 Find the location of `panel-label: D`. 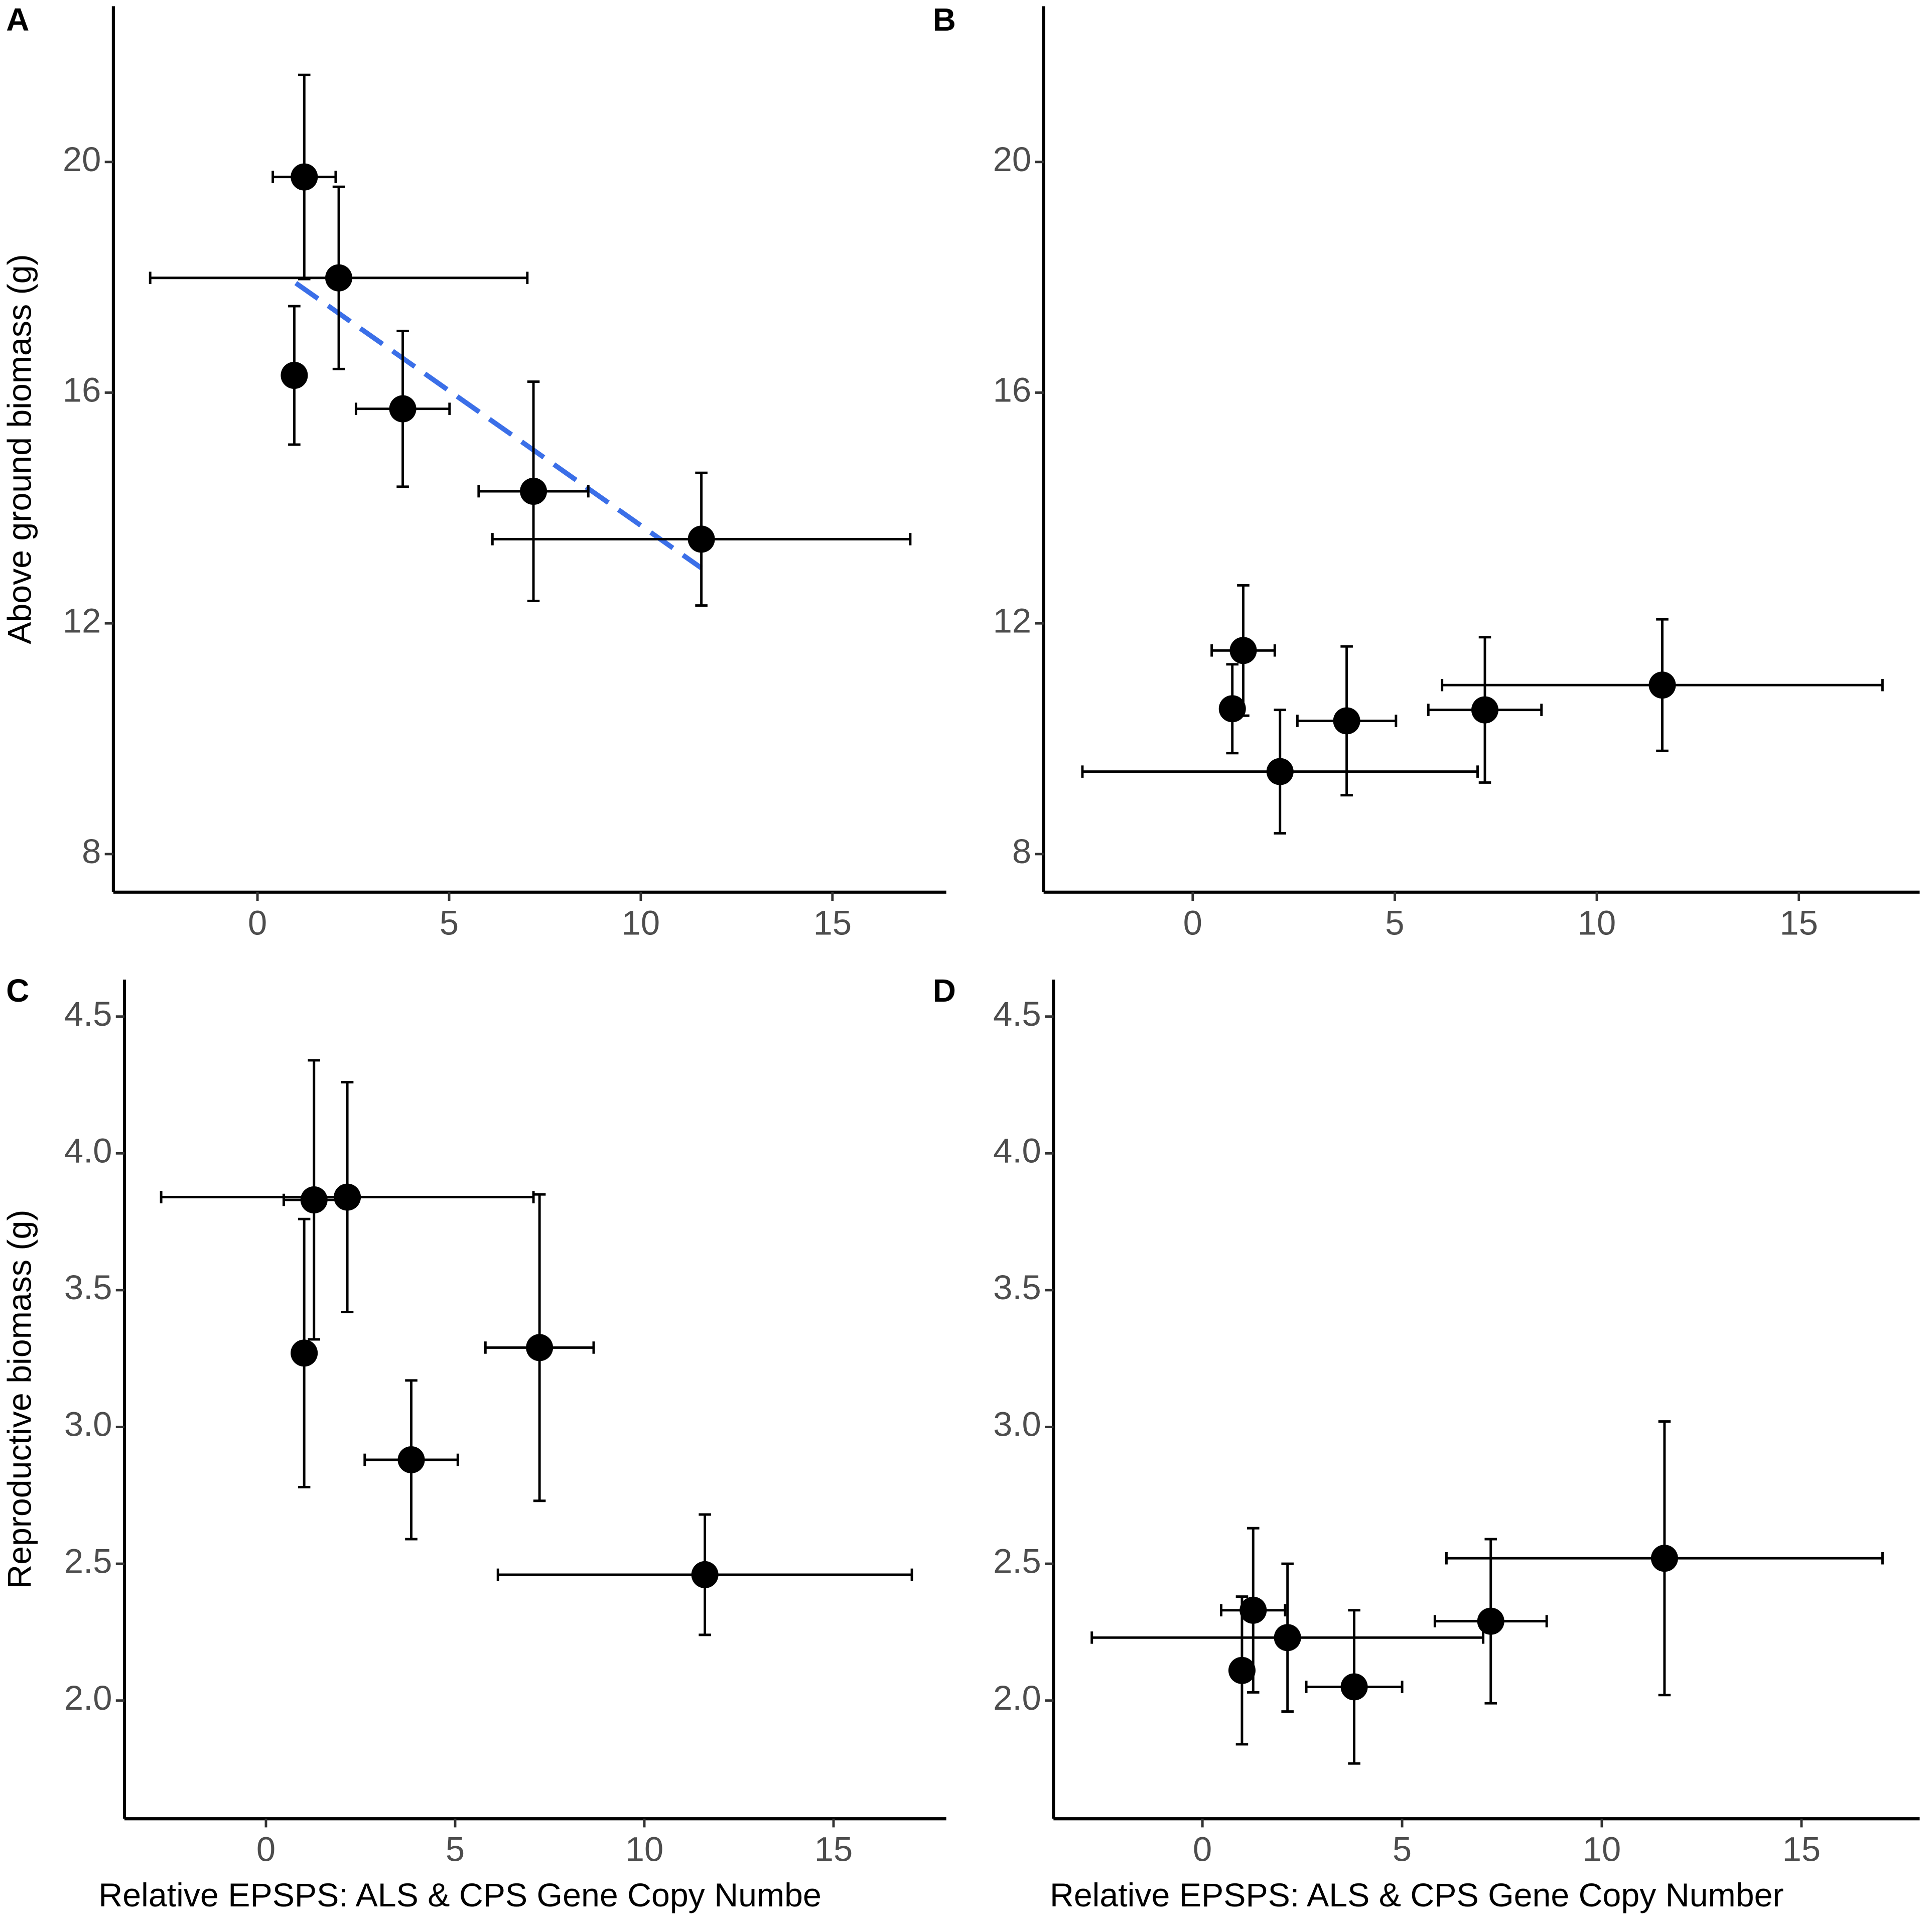

panel-label: D is located at coordinates (944, 991).